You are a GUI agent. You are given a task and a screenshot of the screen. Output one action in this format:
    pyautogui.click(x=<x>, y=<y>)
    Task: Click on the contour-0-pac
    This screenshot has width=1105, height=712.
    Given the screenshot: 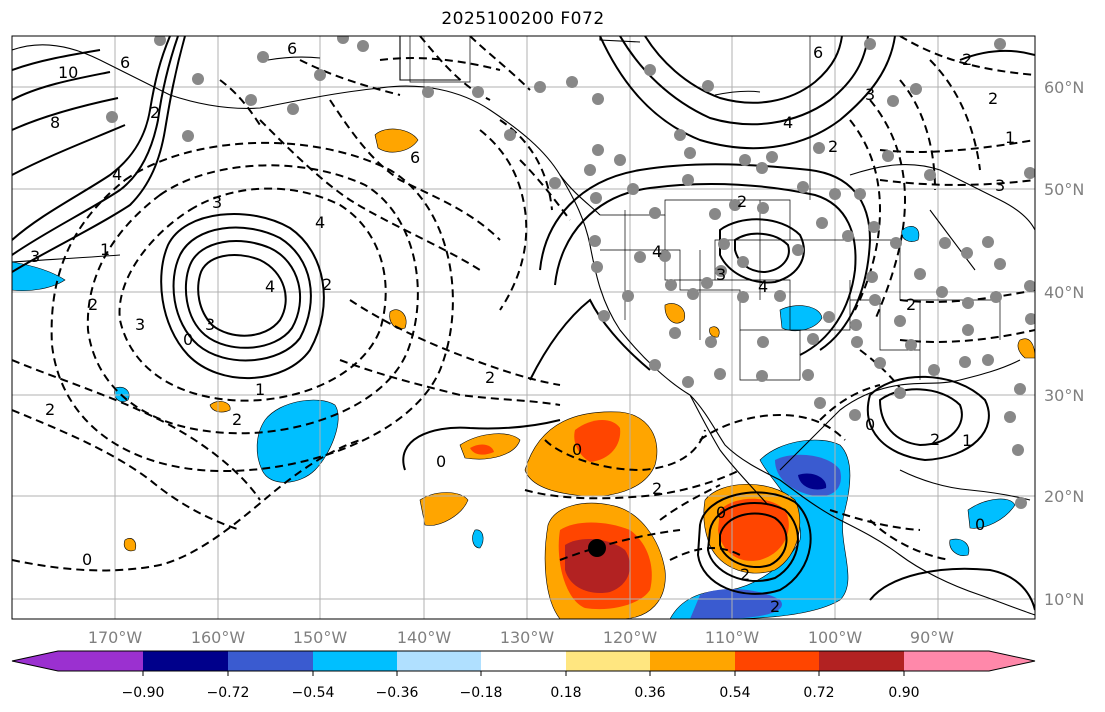 What is the action you would take?
    pyautogui.click(x=481, y=445)
    